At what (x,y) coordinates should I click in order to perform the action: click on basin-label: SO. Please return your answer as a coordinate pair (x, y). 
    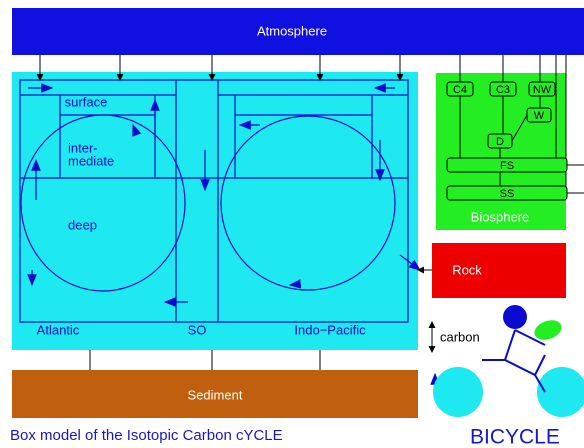
    Looking at the image, I should click on (197, 329).